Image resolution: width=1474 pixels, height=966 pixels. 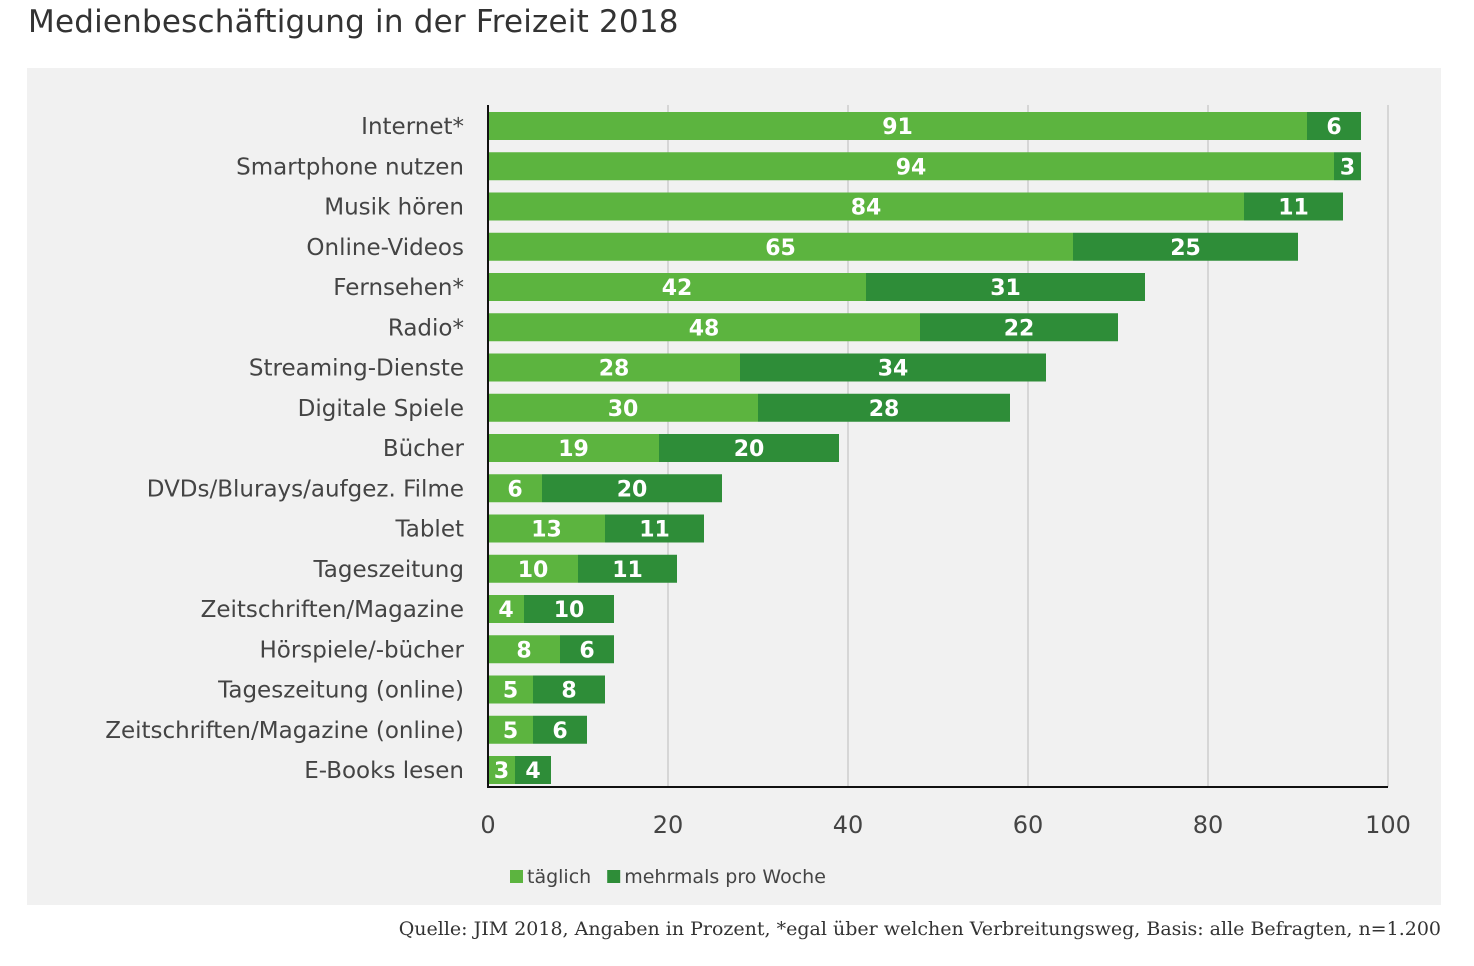 I want to click on x-tick-label: 100, so click(x=1388, y=825).